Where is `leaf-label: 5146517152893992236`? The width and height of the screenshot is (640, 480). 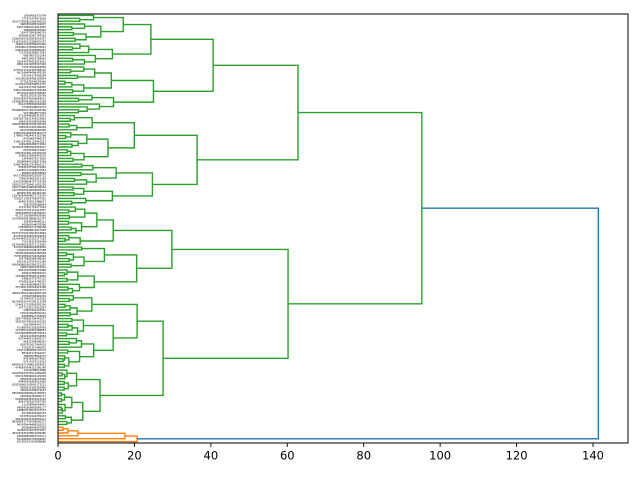 leaf-label: 5146517152893992236 is located at coordinates (30, 304).